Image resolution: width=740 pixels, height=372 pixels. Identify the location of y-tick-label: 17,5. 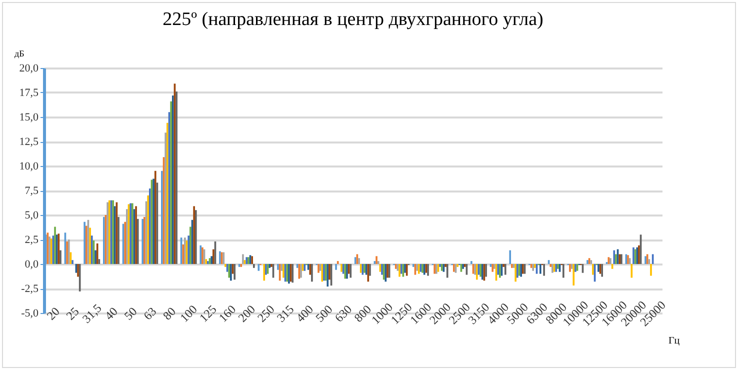
(29, 93).